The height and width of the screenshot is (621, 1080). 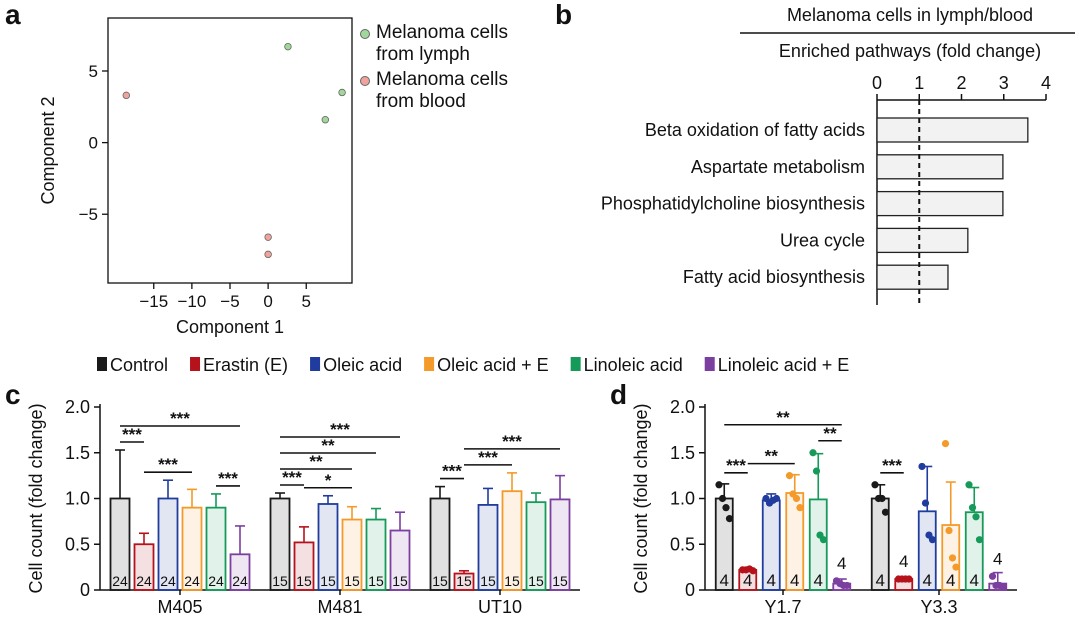 What do you see at coordinates (442, 43) in the screenshot?
I see `legend-label: Melanoma cells from lymph` at bounding box center [442, 43].